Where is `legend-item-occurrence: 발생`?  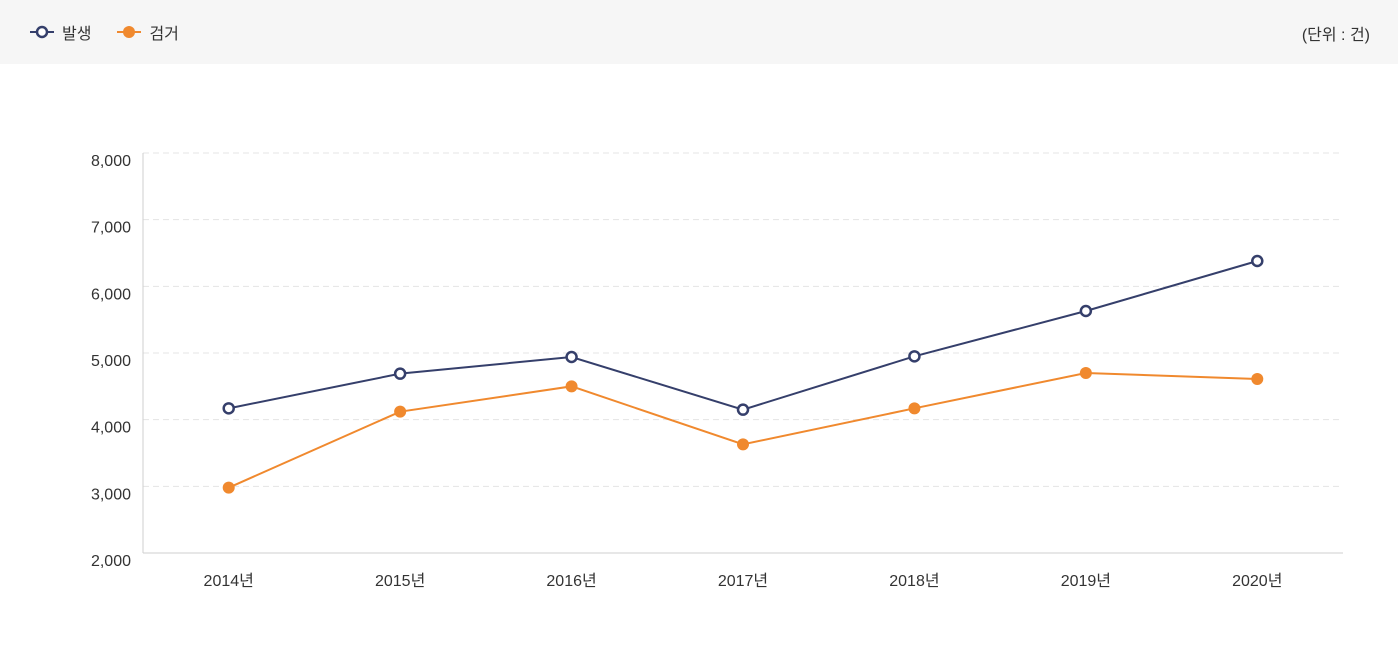 legend-item-occurrence: 발생 is located at coordinates (60, 32).